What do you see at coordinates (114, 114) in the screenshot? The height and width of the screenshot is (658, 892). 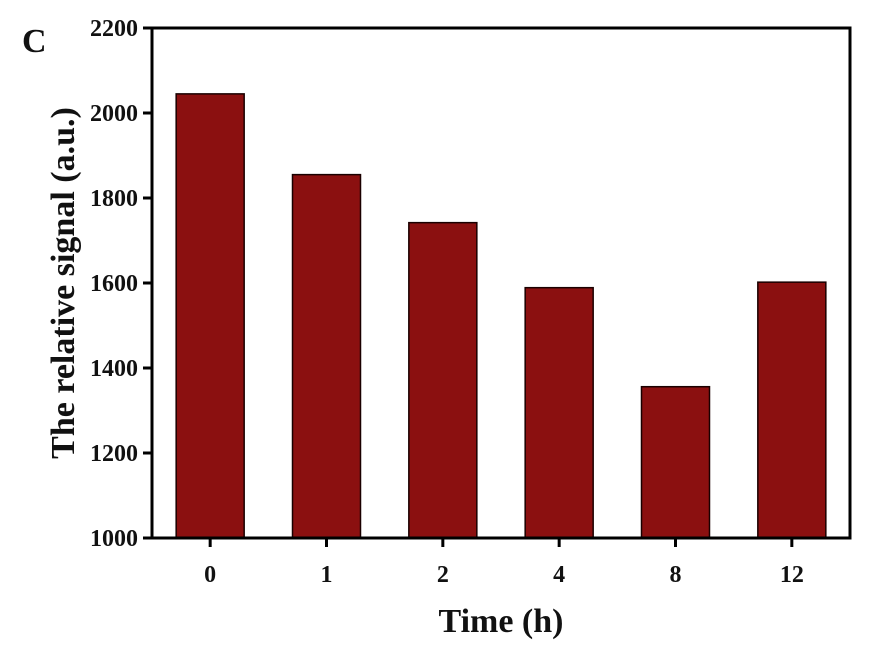 I see `y-tick-label: 2000` at bounding box center [114, 114].